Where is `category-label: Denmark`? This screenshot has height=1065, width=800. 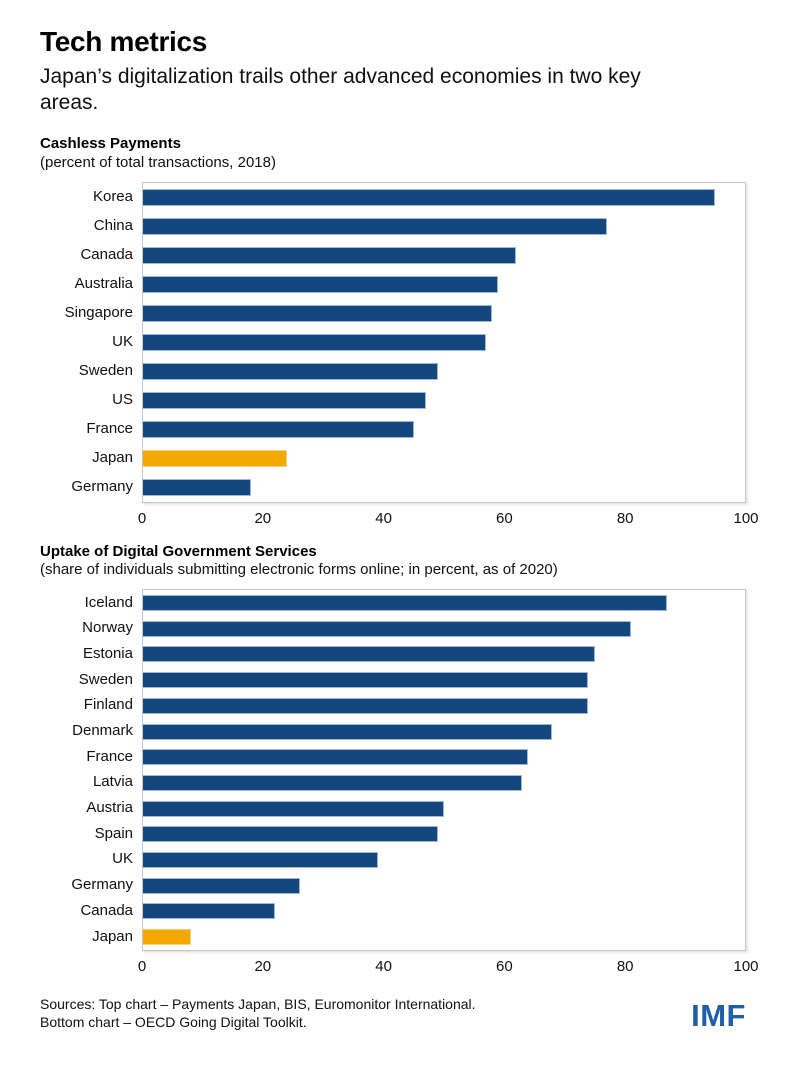
category-label: Denmark is located at coordinates (102, 730).